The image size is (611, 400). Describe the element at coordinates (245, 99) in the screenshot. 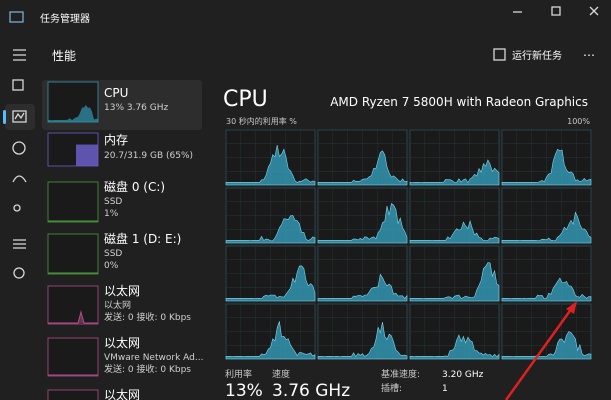

I see `cpu-title: CPU` at that location.